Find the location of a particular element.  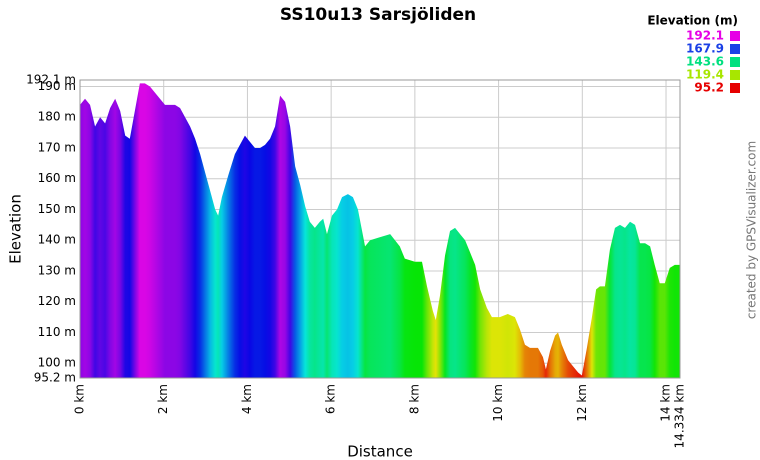

x-tick-label: 12 km is located at coordinates (582, 403).